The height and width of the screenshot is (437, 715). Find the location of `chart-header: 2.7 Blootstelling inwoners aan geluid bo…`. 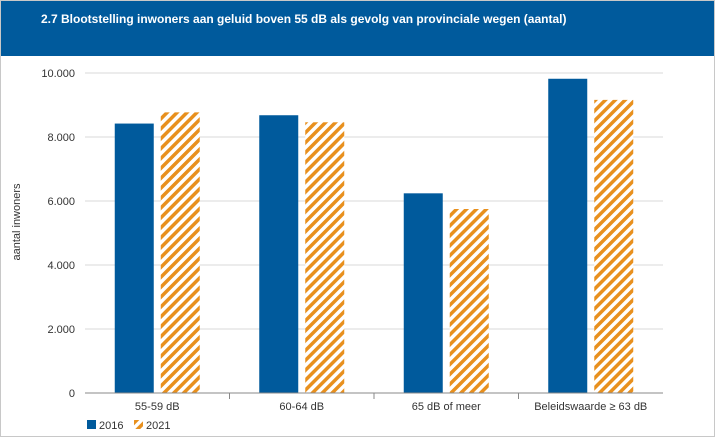

chart-header: 2.7 Blootstelling inwoners aan geluid bo… is located at coordinates (357, 28).